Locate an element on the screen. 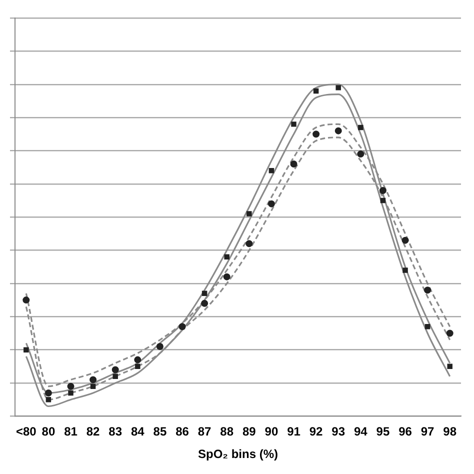 The height and width of the screenshot is (474, 474). x-tick-label: 84 is located at coordinates (137, 431).